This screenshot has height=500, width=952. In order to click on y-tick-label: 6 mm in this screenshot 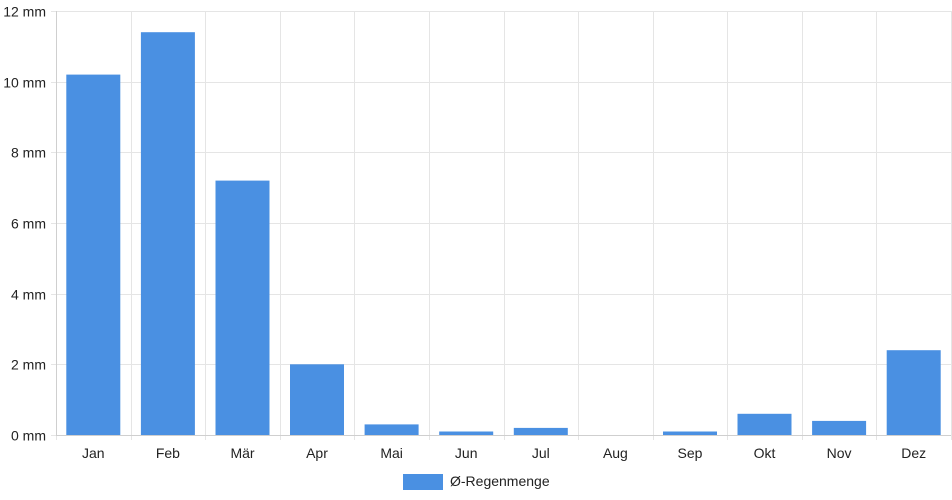, I will do `click(28, 224)`.